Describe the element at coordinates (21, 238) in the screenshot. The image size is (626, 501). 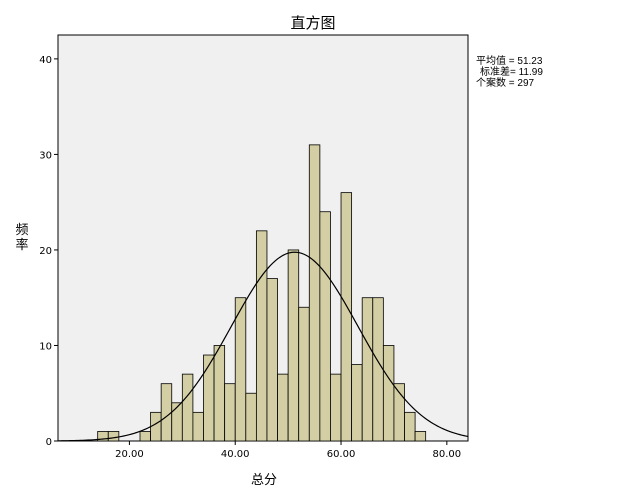
I see `y-axis-label: 频率` at that location.